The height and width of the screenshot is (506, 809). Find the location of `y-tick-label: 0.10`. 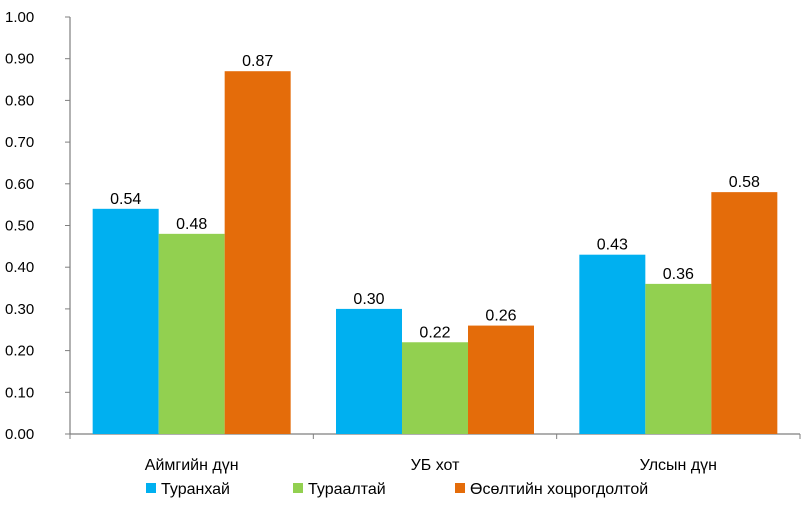

y-tick-label: 0.10 is located at coordinates (19, 392).